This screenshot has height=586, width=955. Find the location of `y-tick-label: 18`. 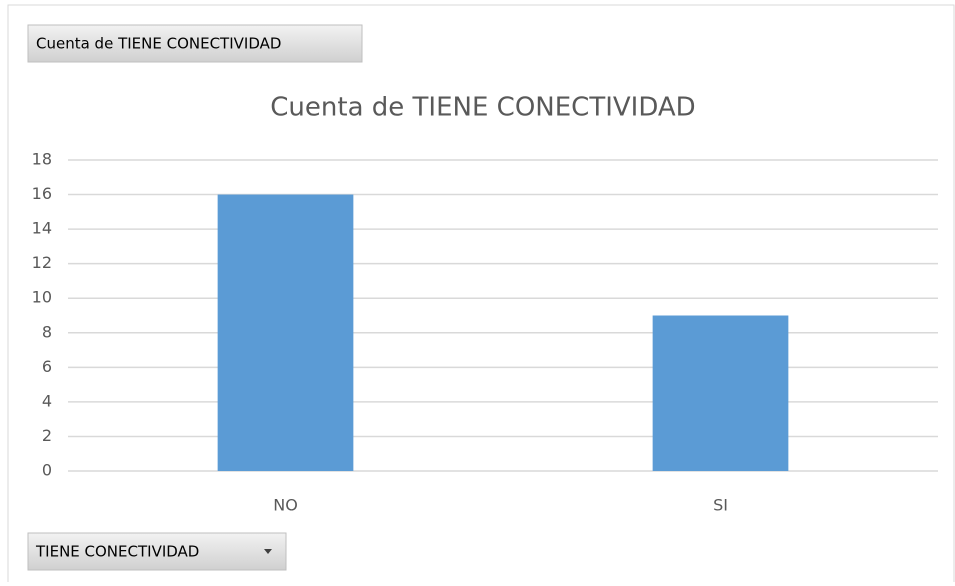

y-tick-label: 18 is located at coordinates (42, 159).